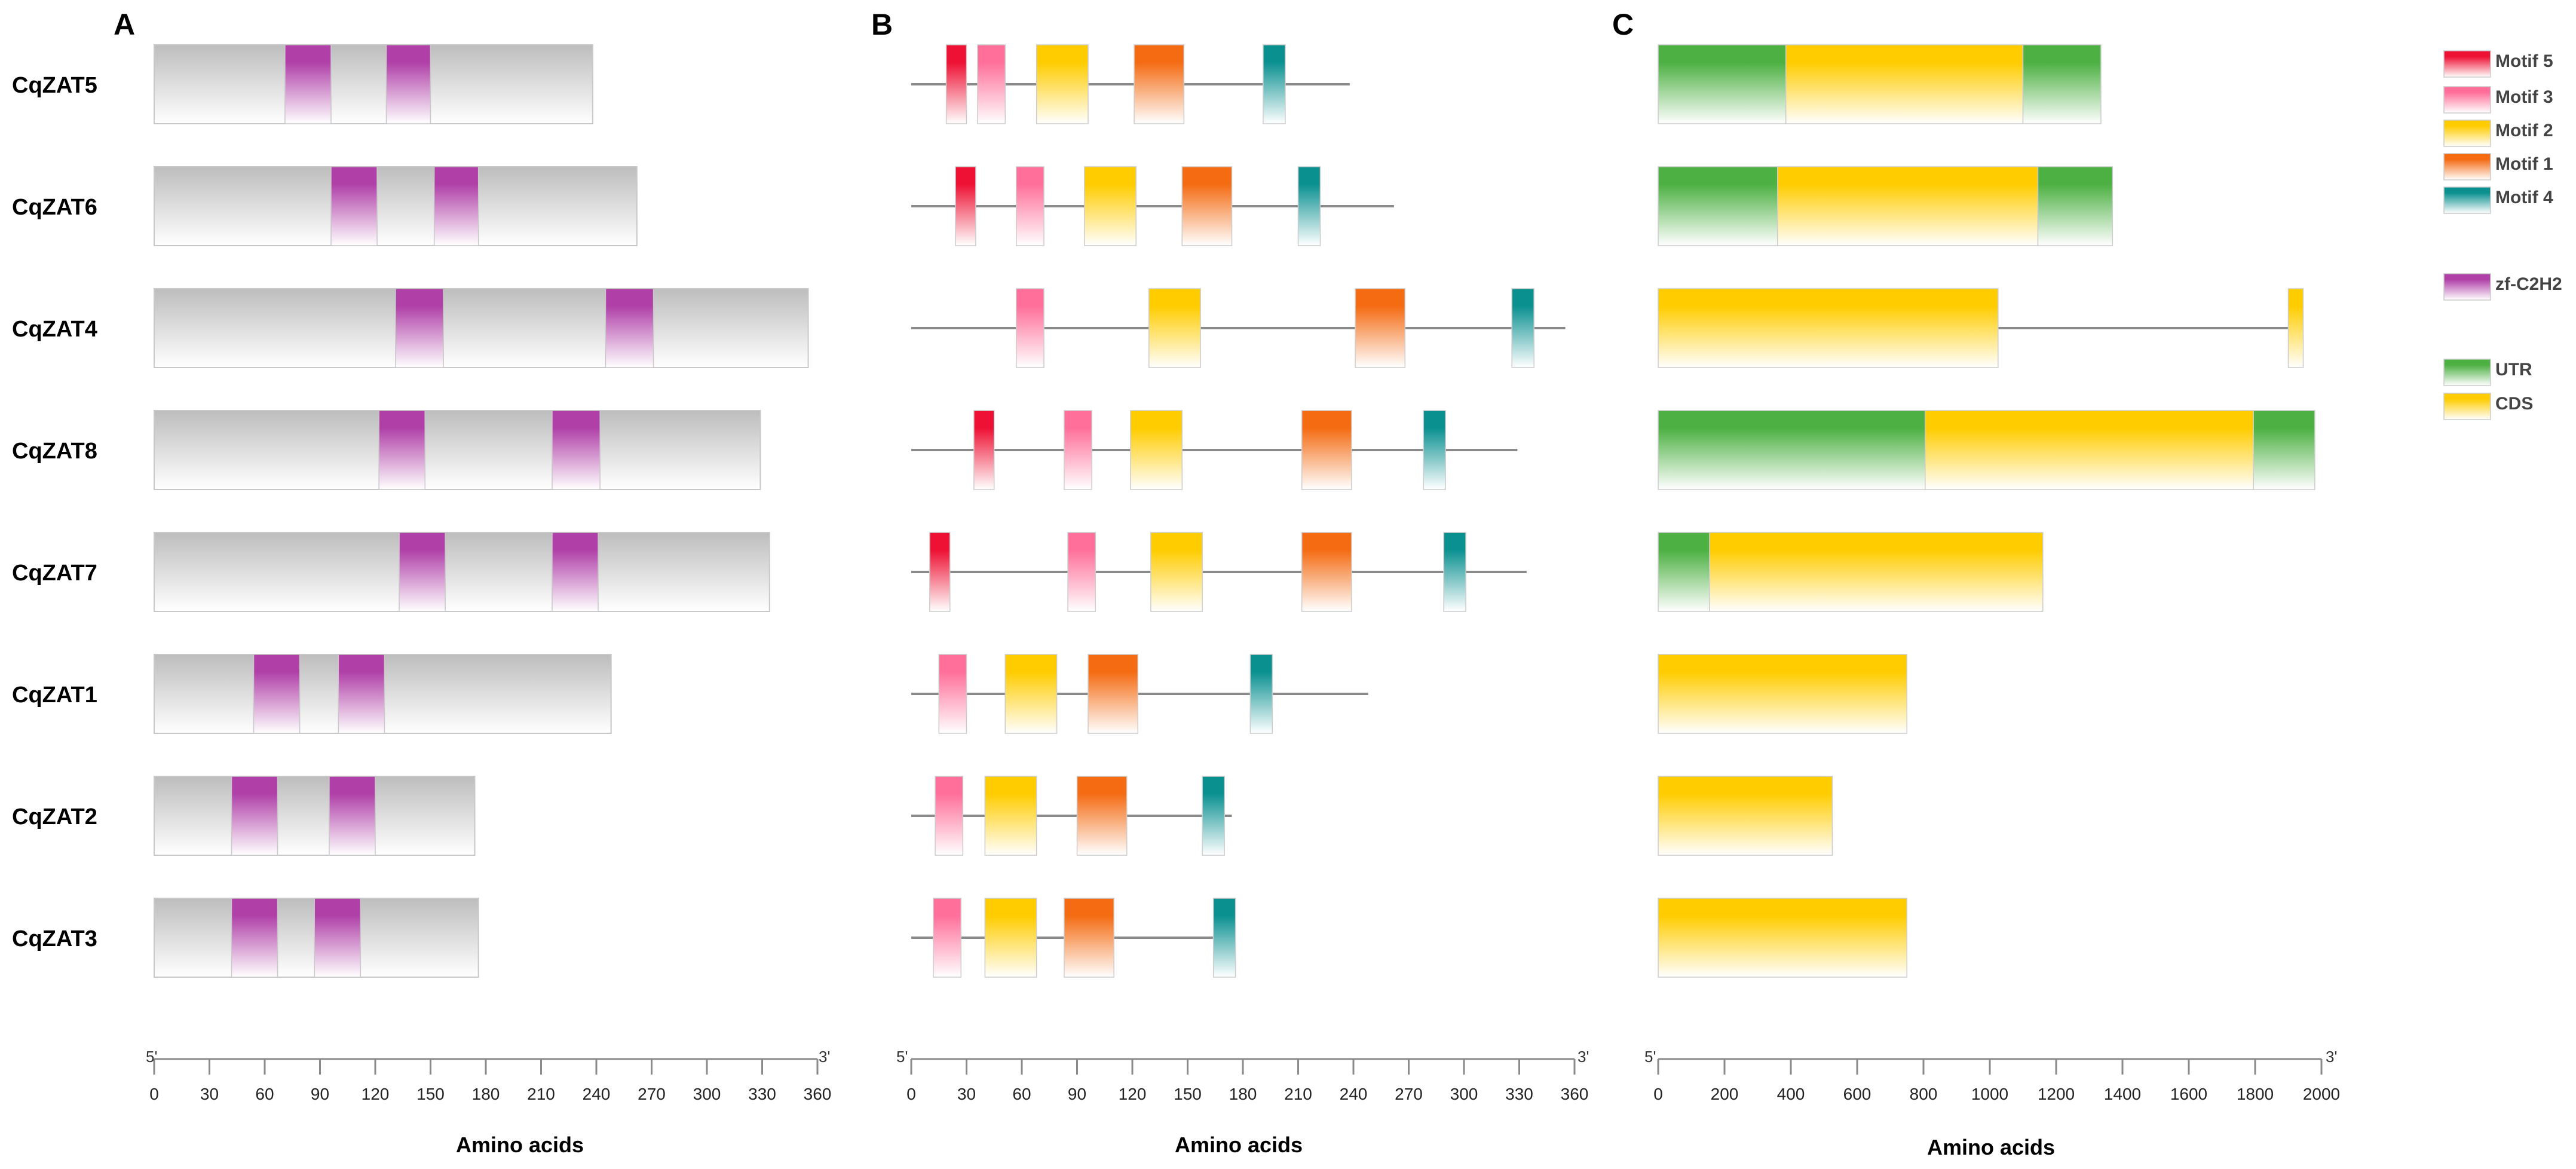  What do you see at coordinates (1745, 816) in the screenshot?
I see `gene-structure-row-cqzat2` at bounding box center [1745, 816].